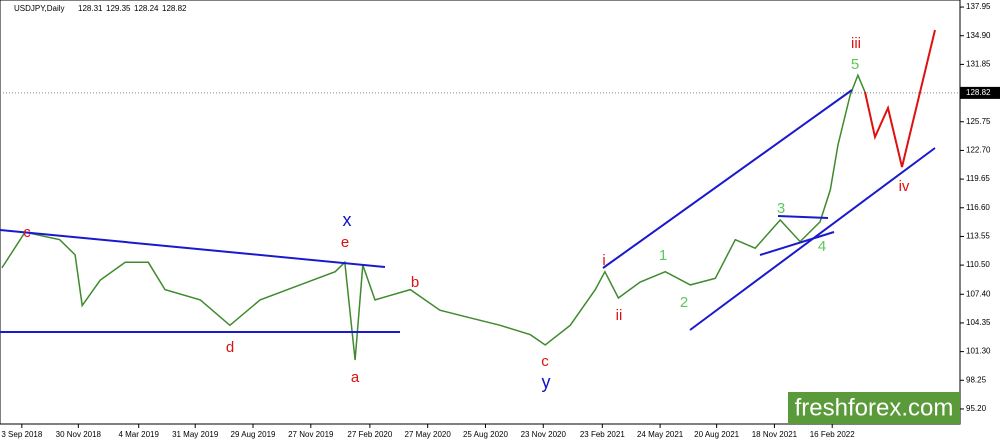 This screenshot has width=1000, height=444. What do you see at coordinates (856, 43) in the screenshot?
I see `wave-label: iii` at bounding box center [856, 43].